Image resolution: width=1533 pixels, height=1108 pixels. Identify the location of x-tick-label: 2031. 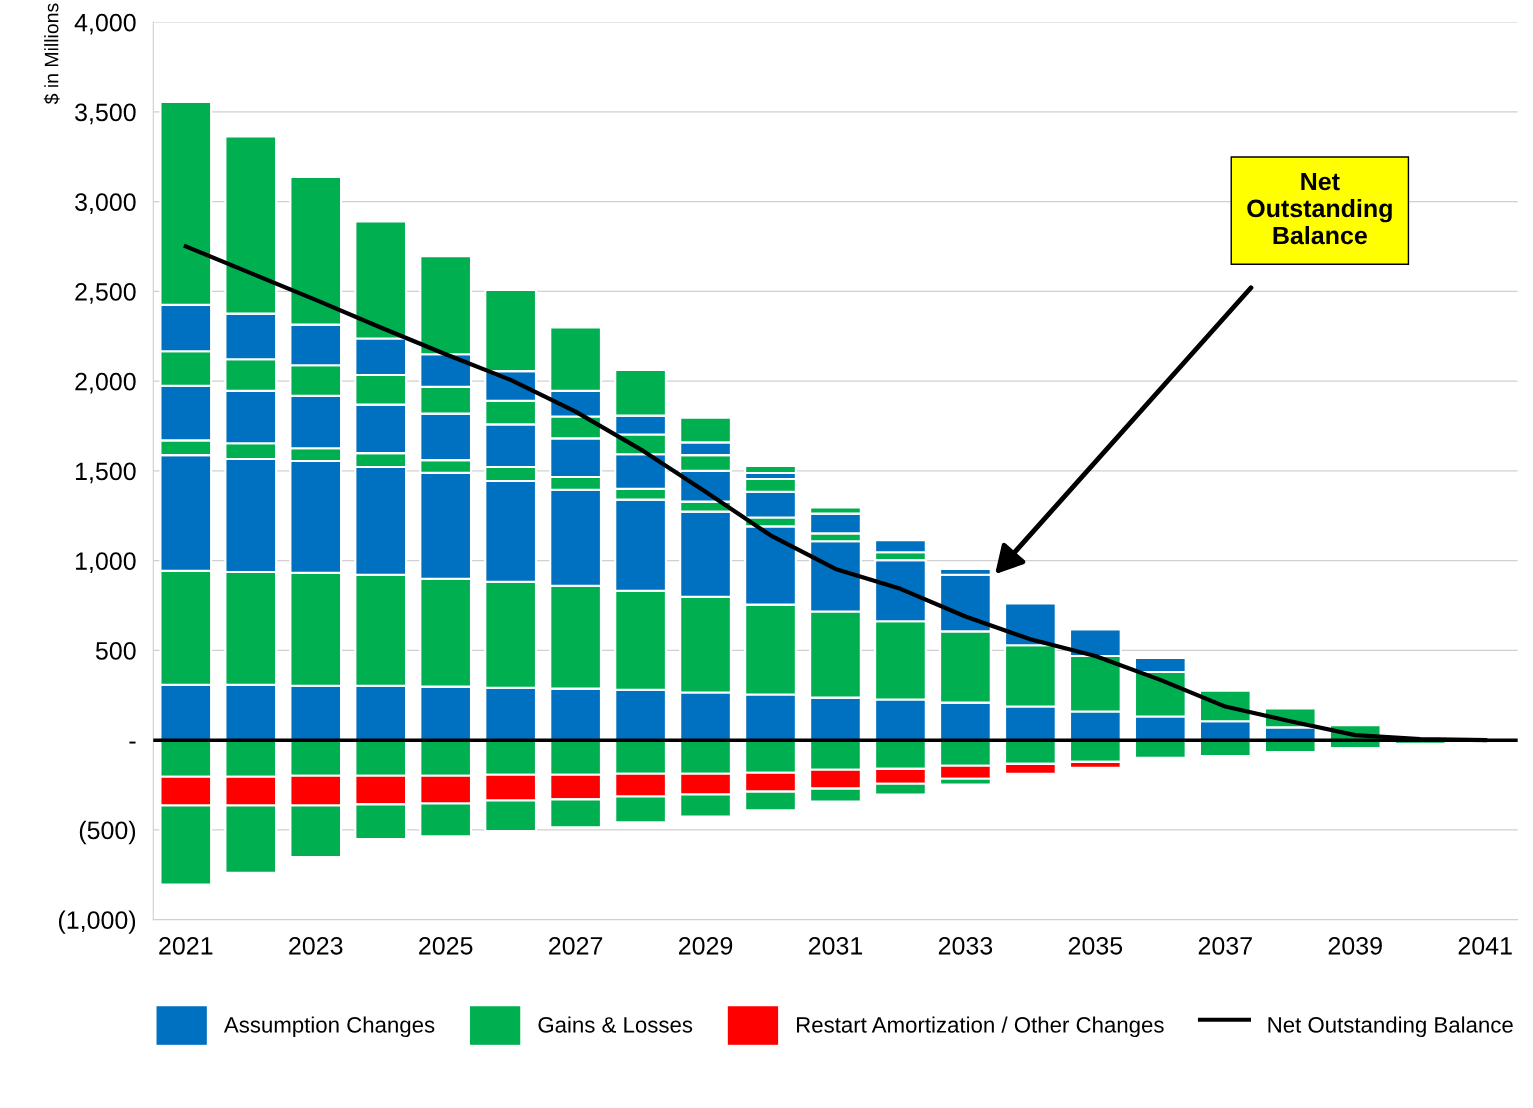
(835, 945).